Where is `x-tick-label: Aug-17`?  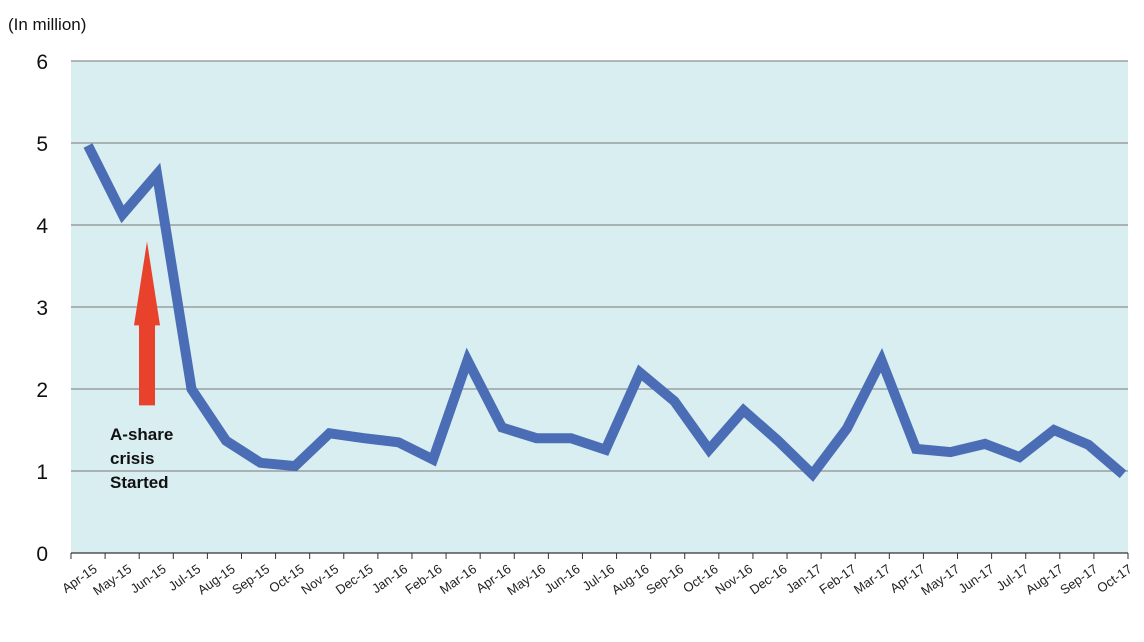
x-tick-label: Aug-17 is located at coordinates (1044, 579).